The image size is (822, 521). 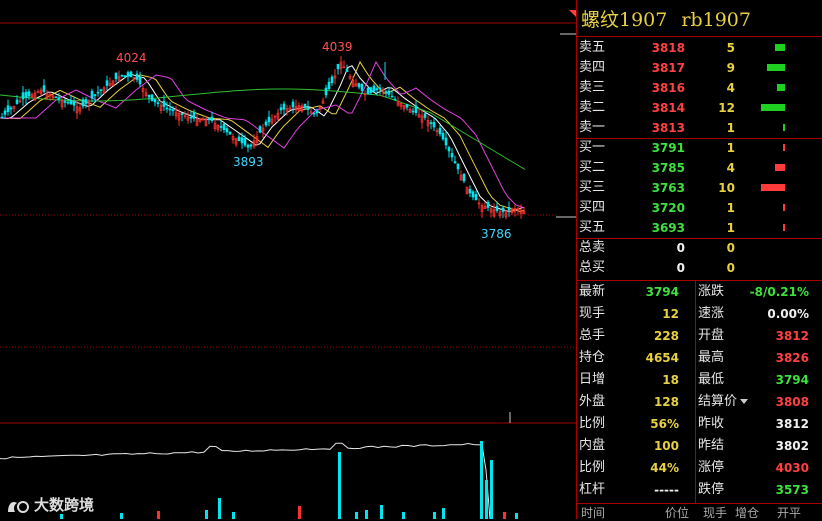 I want to click on ask-level: 卖四 3817 9, so click(x=699, y=68).